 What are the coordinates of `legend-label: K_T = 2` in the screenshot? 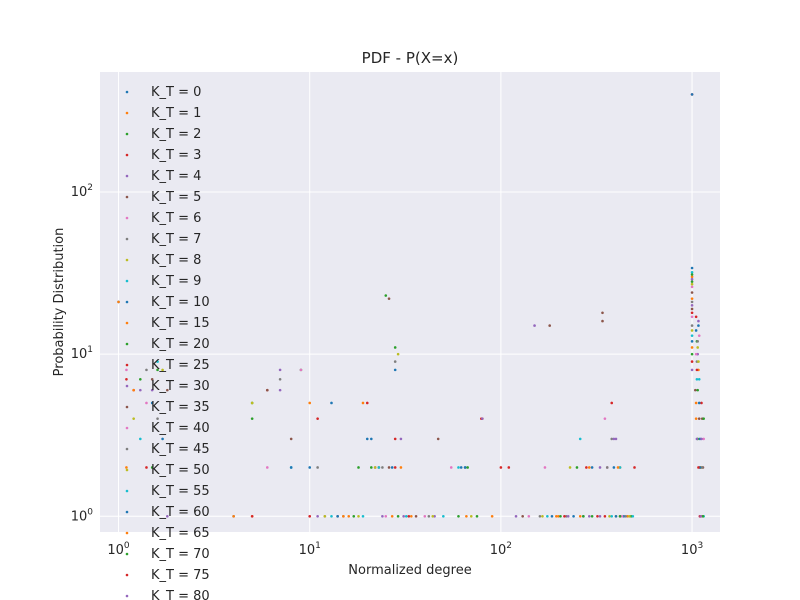 It's located at (176, 134).